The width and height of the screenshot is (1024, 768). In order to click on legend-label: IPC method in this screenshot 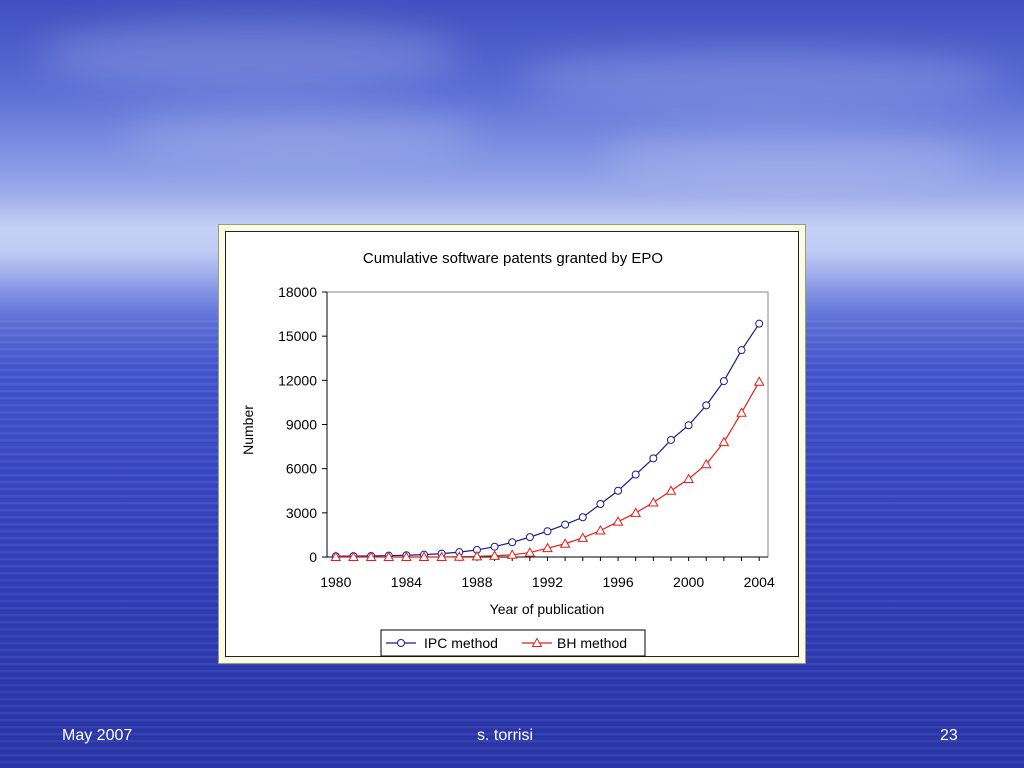, I will do `click(461, 643)`.